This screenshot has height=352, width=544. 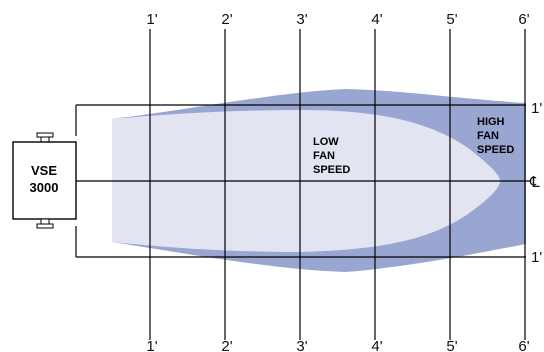 I want to click on unit-model-line1: VSE, so click(x=44, y=170).